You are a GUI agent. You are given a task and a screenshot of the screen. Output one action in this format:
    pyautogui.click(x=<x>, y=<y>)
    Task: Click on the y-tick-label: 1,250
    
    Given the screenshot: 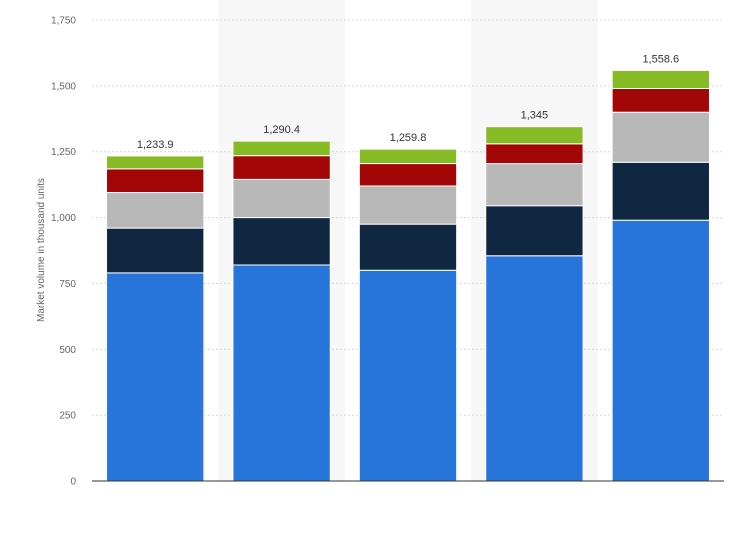 What is the action you would take?
    pyautogui.click(x=63, y=152)
    